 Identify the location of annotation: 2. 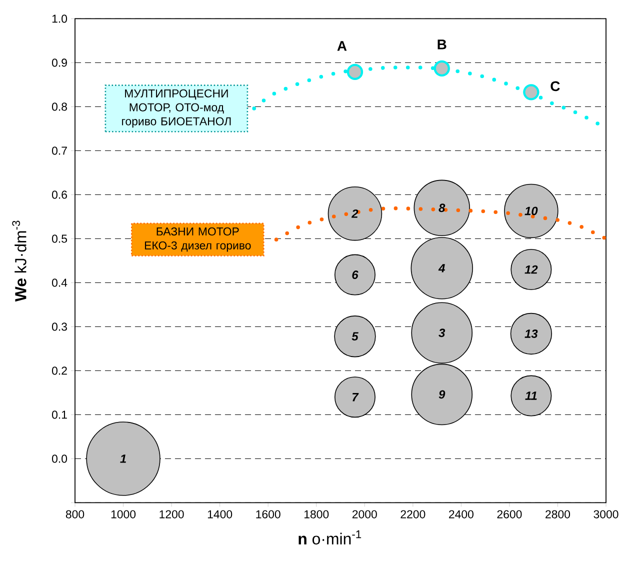
(354, 213).